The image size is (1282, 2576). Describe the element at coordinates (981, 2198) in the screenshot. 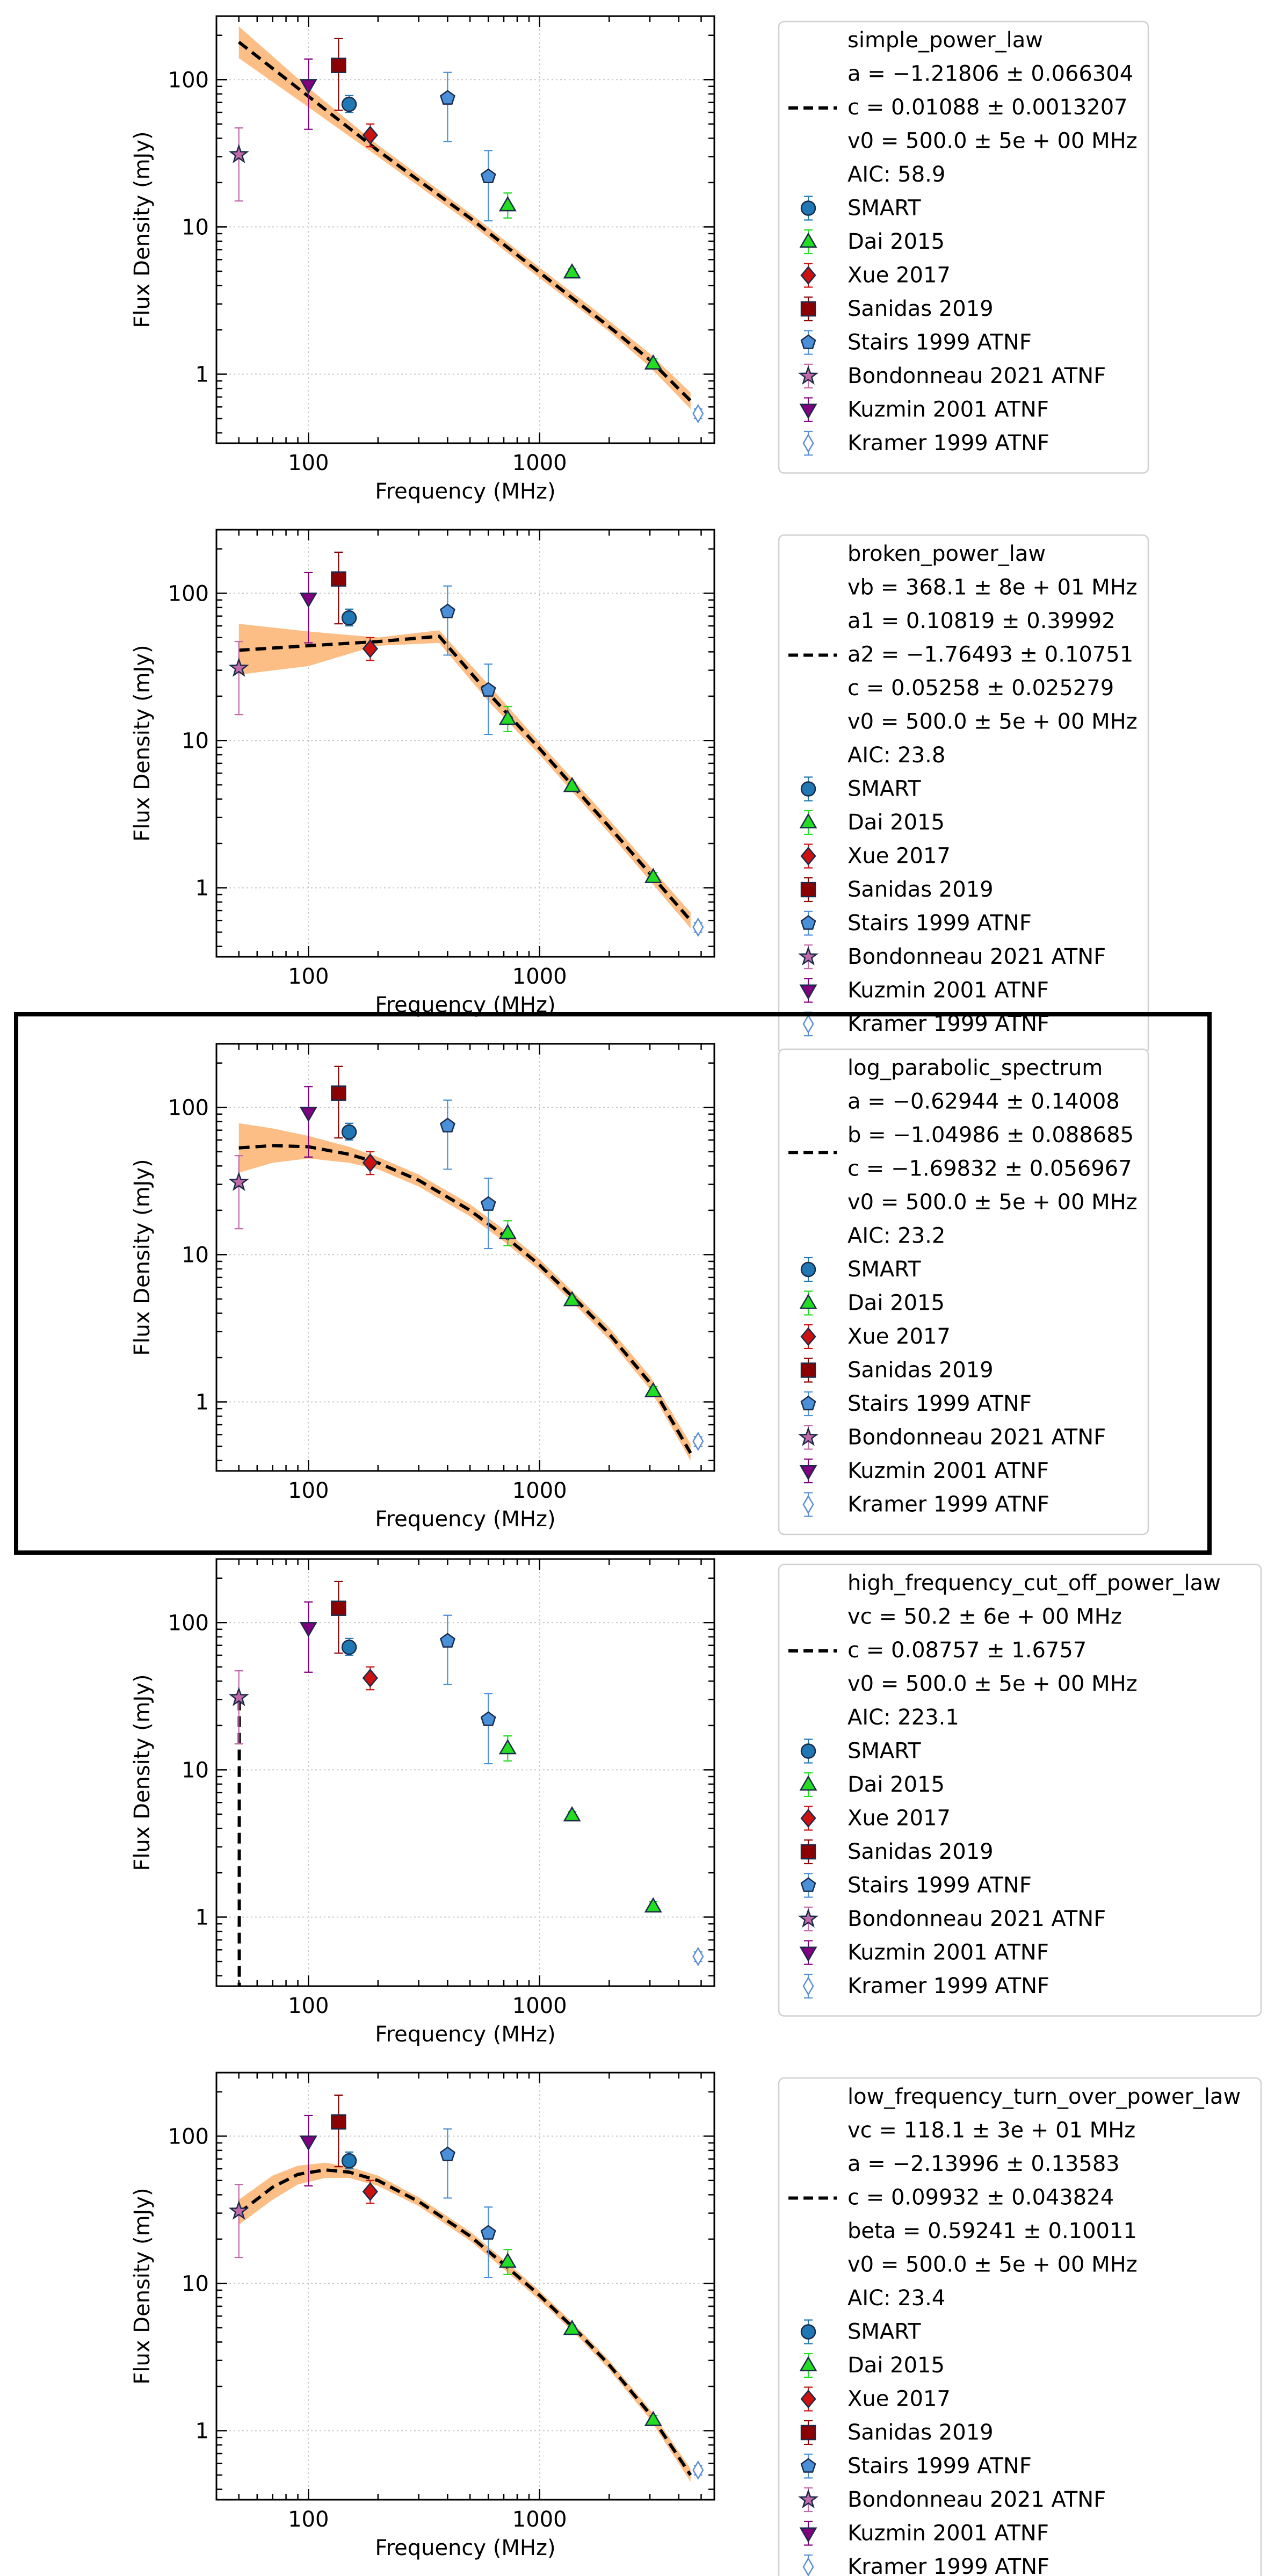

I see `legend-parameter: c = 0.09932 ± 0.043824` at that location.